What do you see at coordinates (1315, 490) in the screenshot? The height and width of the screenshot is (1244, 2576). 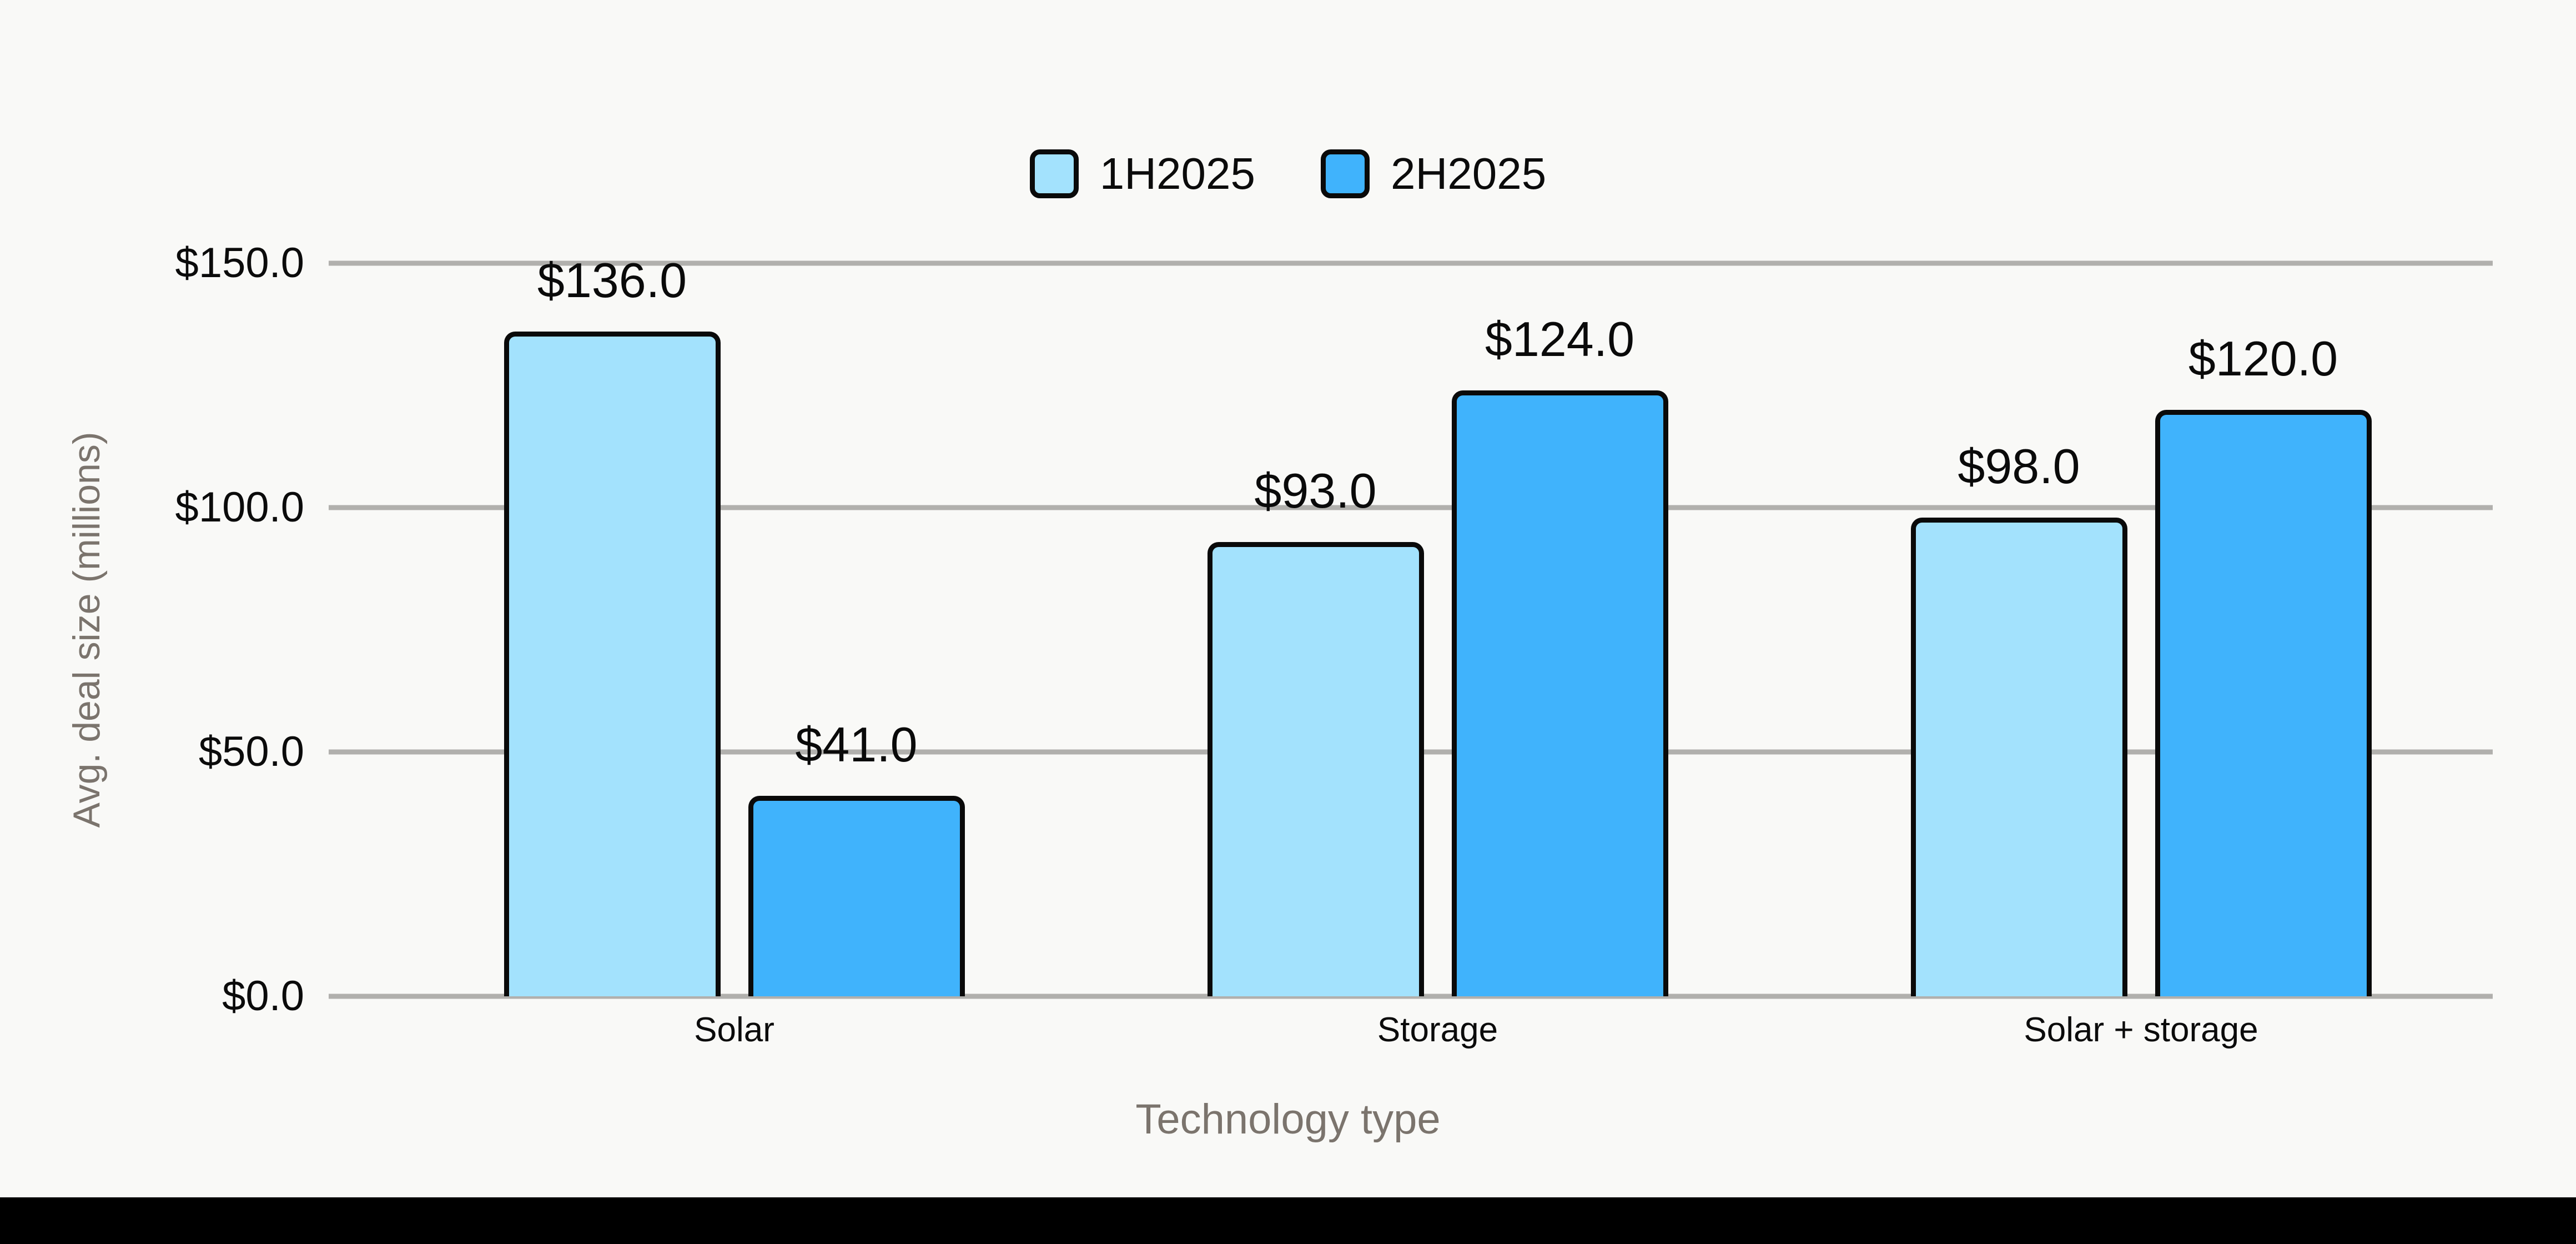 I see `bar-value-label: $93.0` at bounding box center [1315, 490].